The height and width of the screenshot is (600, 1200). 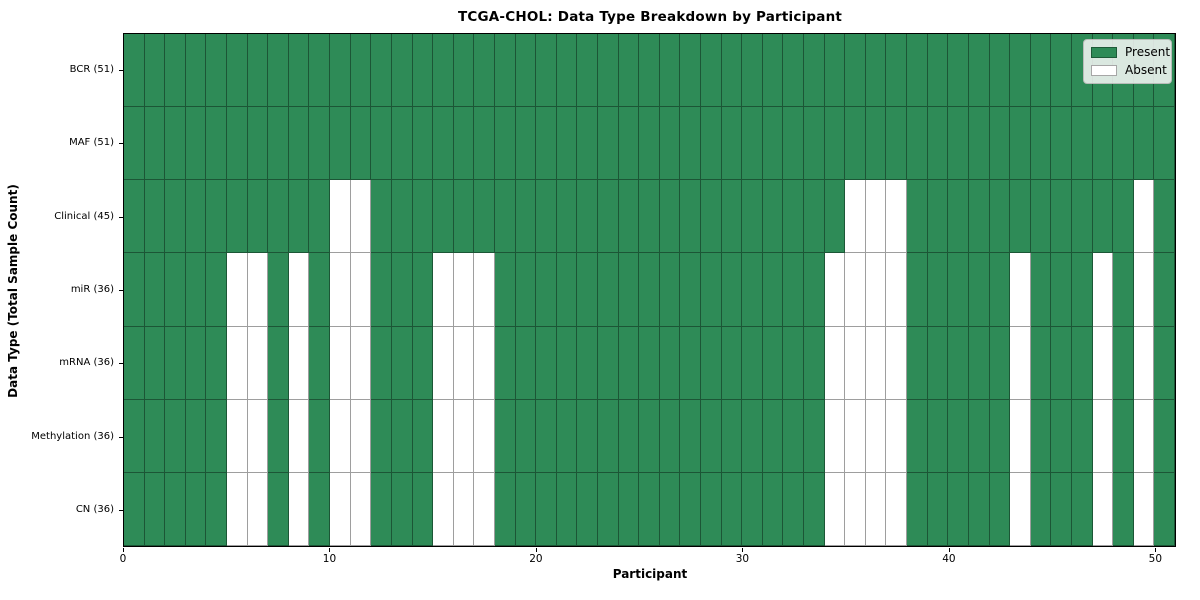 What do you see at coordinates (72, 436) in the screenshot?
I see `y-tick-label: Methylation (36)` at bounding box center [72, 436].